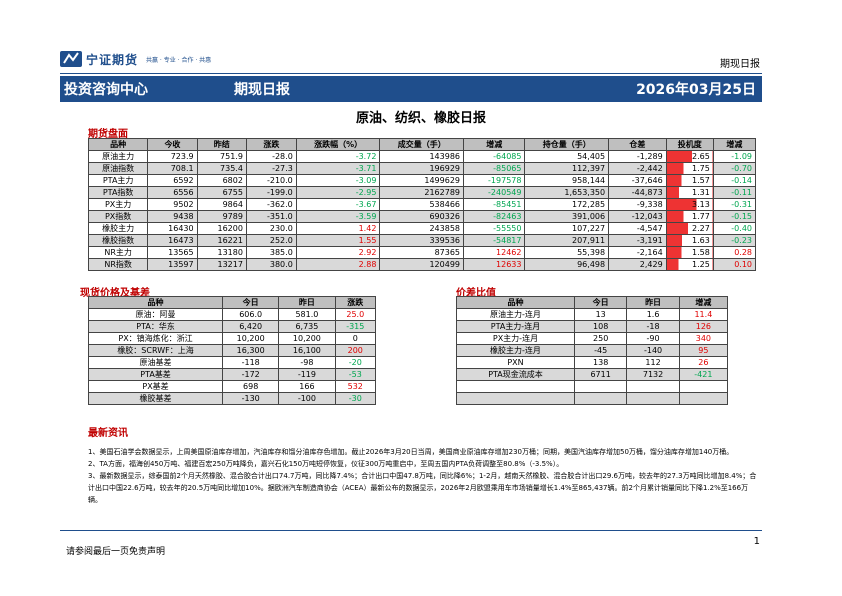 The height and width of the screenshot is (596, 842). I want to click on table-cell: 6802, so click(221, 180).